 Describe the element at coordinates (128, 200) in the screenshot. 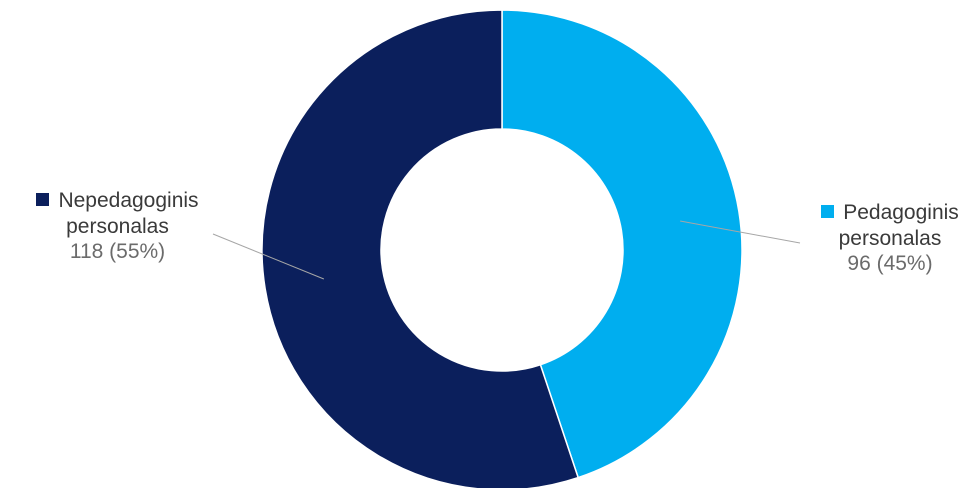

I see `label-line1: Nepedagoginis` at that location.